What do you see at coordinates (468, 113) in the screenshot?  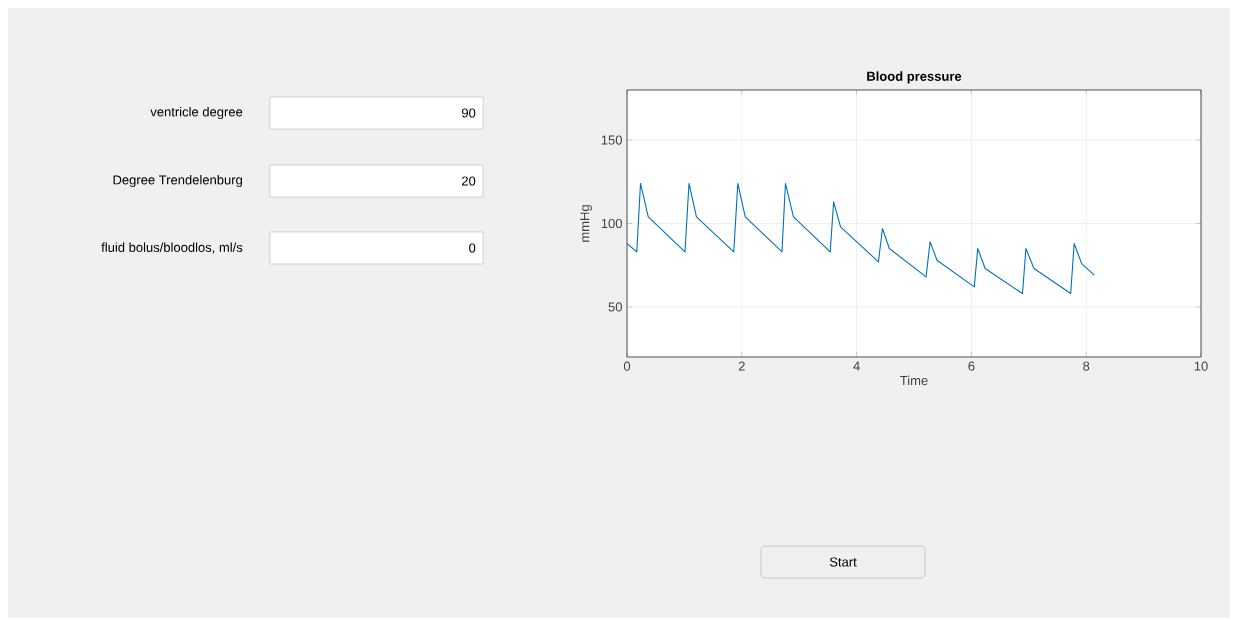 I see `text: 90` at bounding box center [468, 113].